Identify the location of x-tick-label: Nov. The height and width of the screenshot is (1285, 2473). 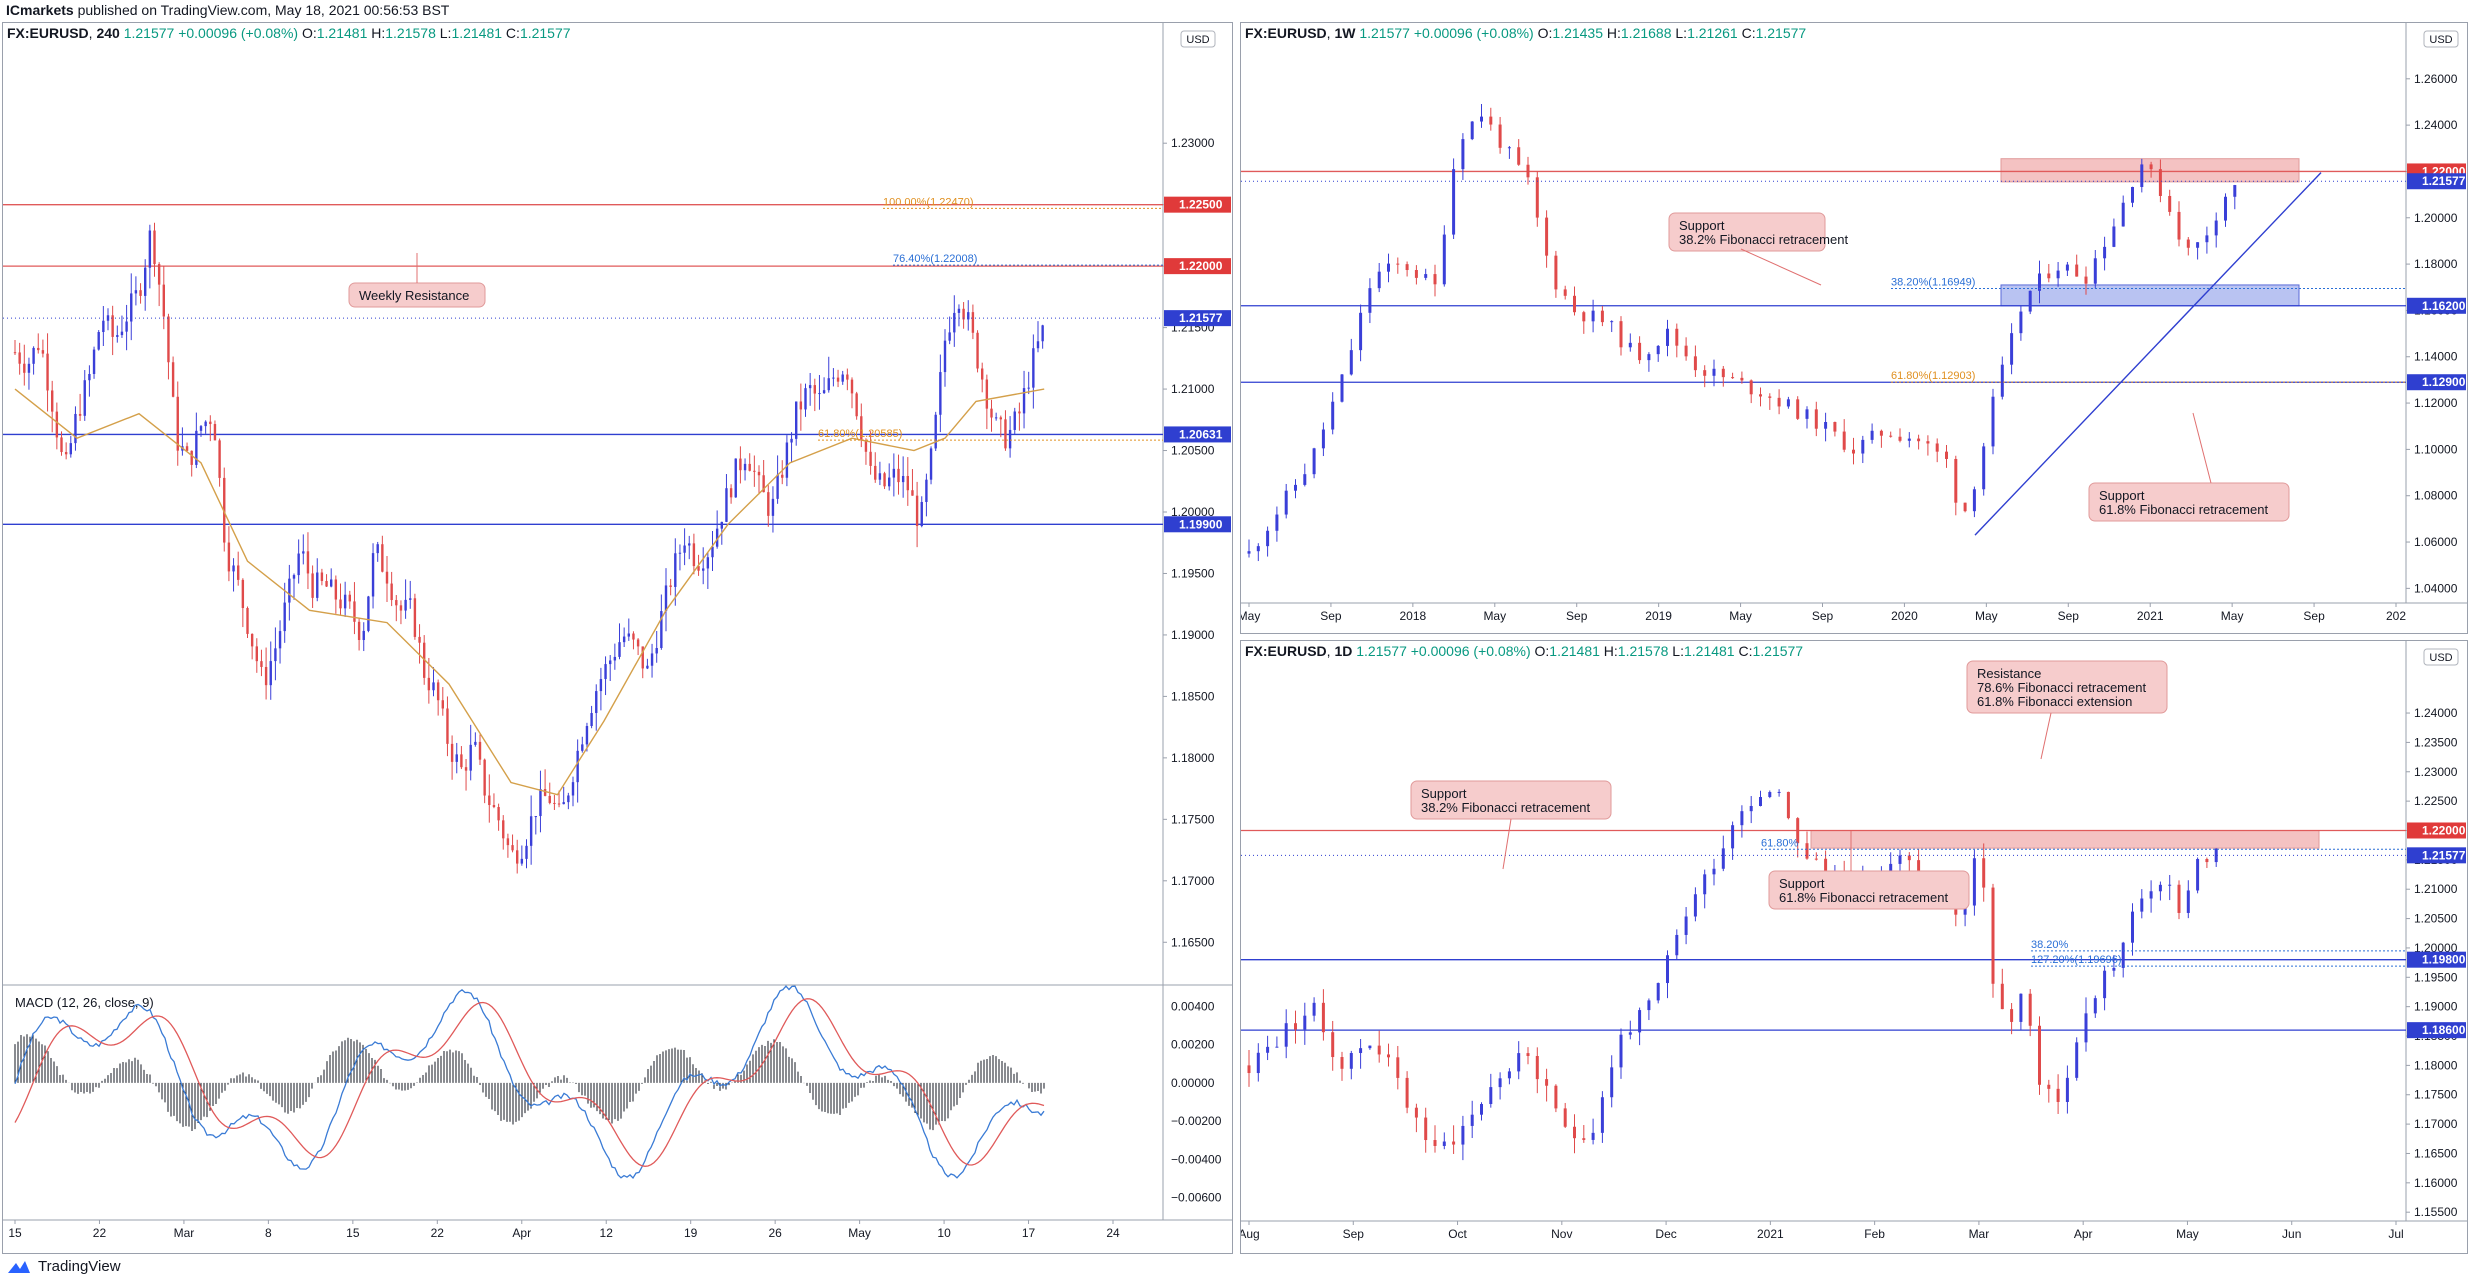
(1561, 1234).